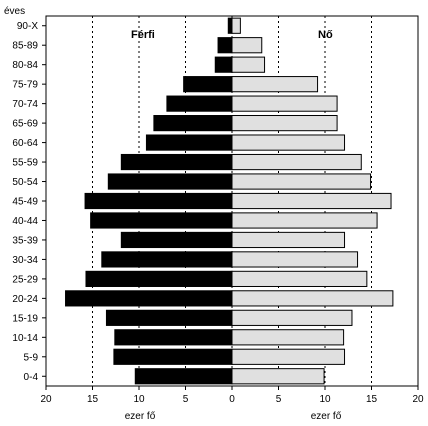 The width and height of the screenshot is (428, 426). Describe the element at coordinates (31, 357) in the screenshot. I see `y-tick-label-5-9: 5-9` at that location.